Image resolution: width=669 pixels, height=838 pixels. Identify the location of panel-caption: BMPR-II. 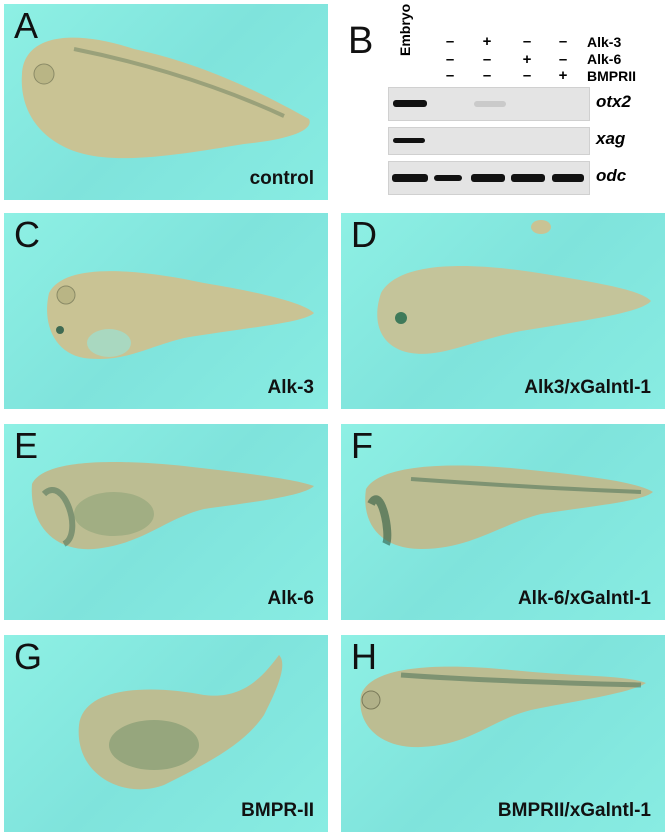
(277, 810).